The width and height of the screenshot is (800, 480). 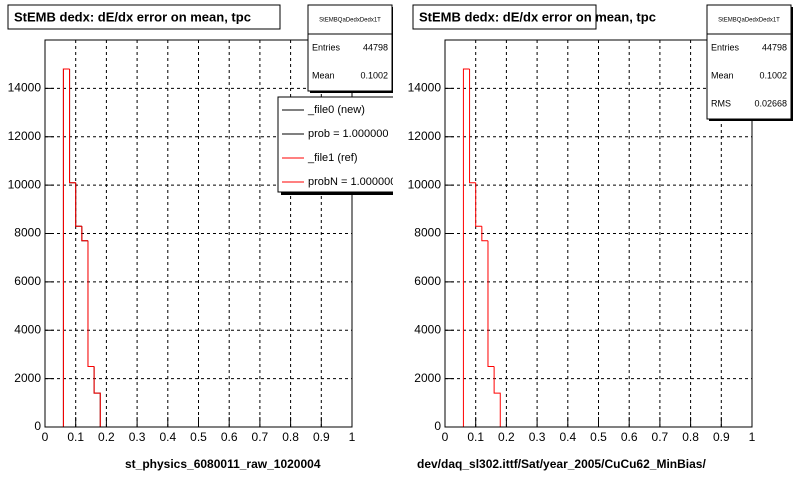 I want to click on legend-label: prob = 1.000000, so click(x=348, y=134).